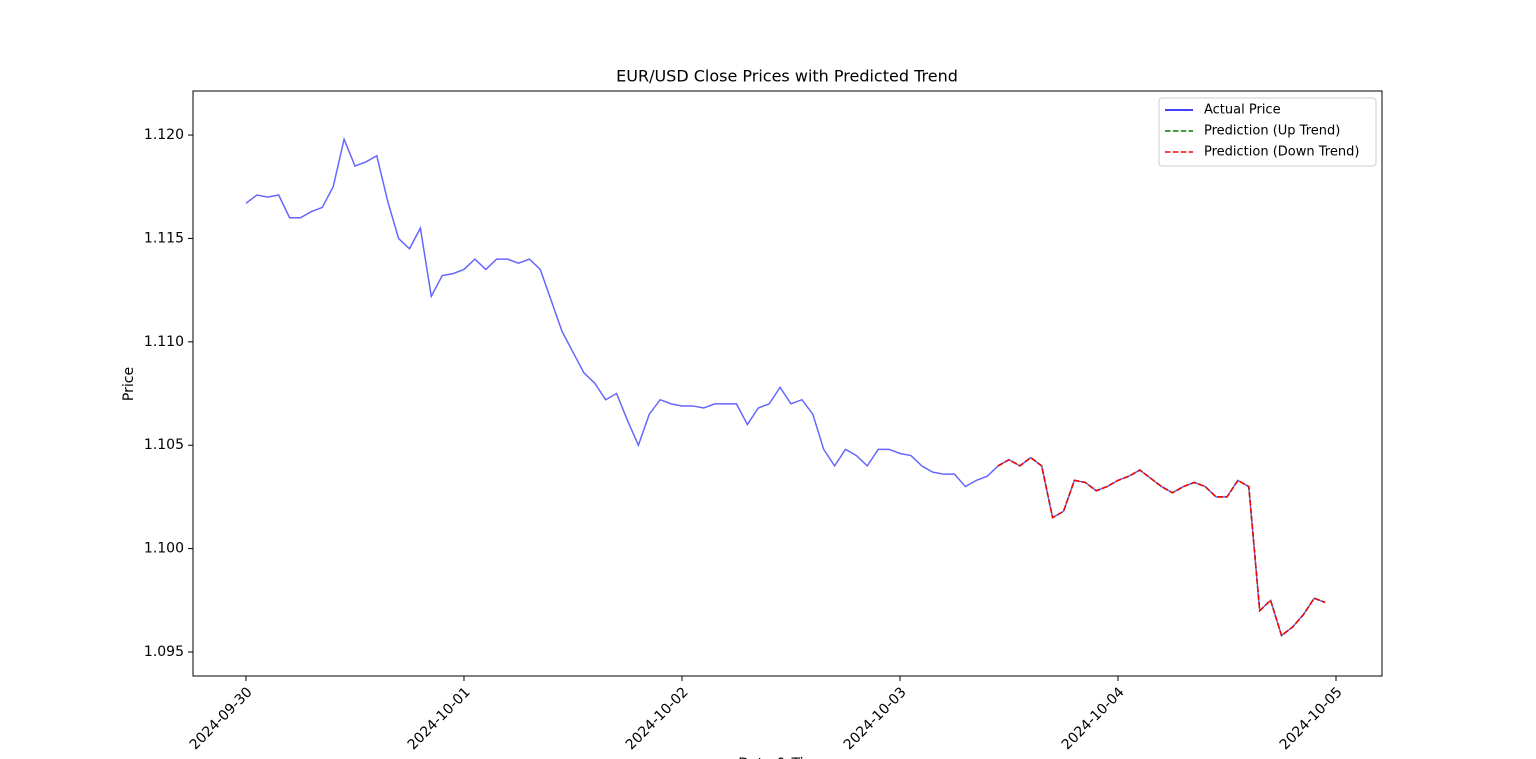  I want to click on x-tick-label: 2024-10-04, so click(1093, 718).